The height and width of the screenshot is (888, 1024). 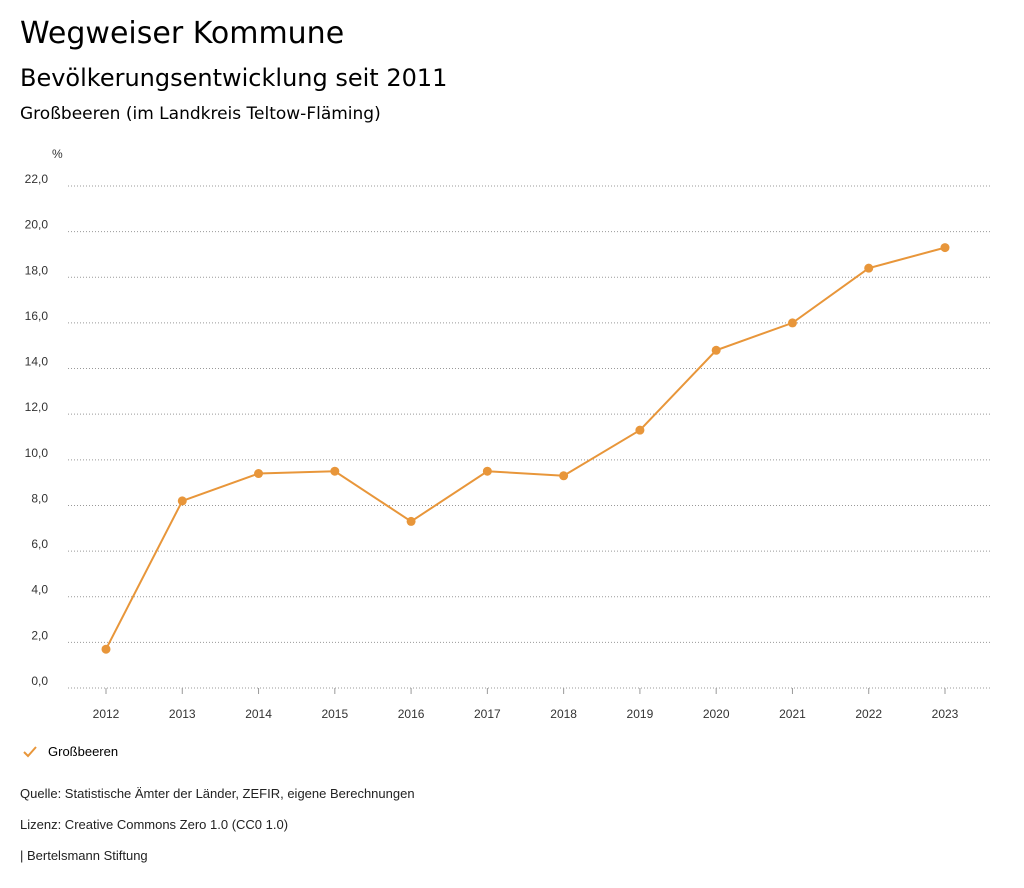 I want to click on x-tick-label: 2020, so click(x=716, y=714).